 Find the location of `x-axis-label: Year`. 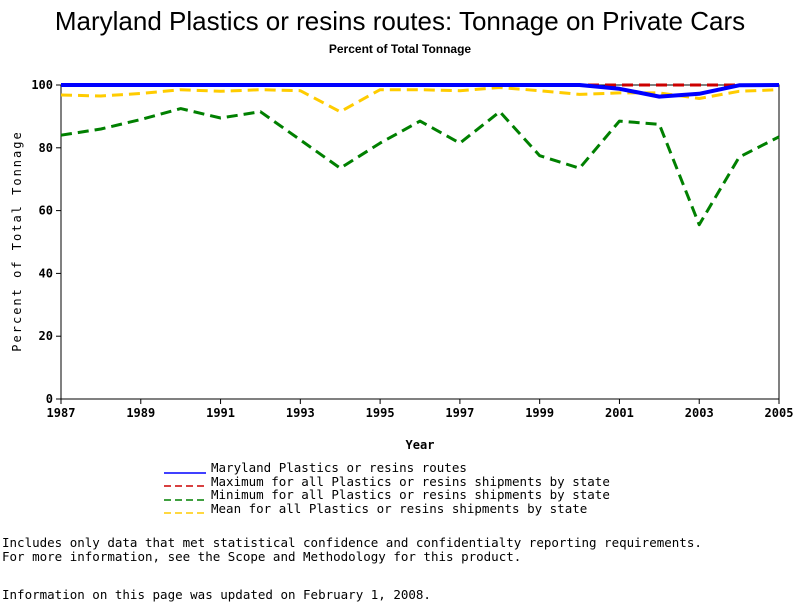

x-axis-label: Year is located at coordinates (420, 445).